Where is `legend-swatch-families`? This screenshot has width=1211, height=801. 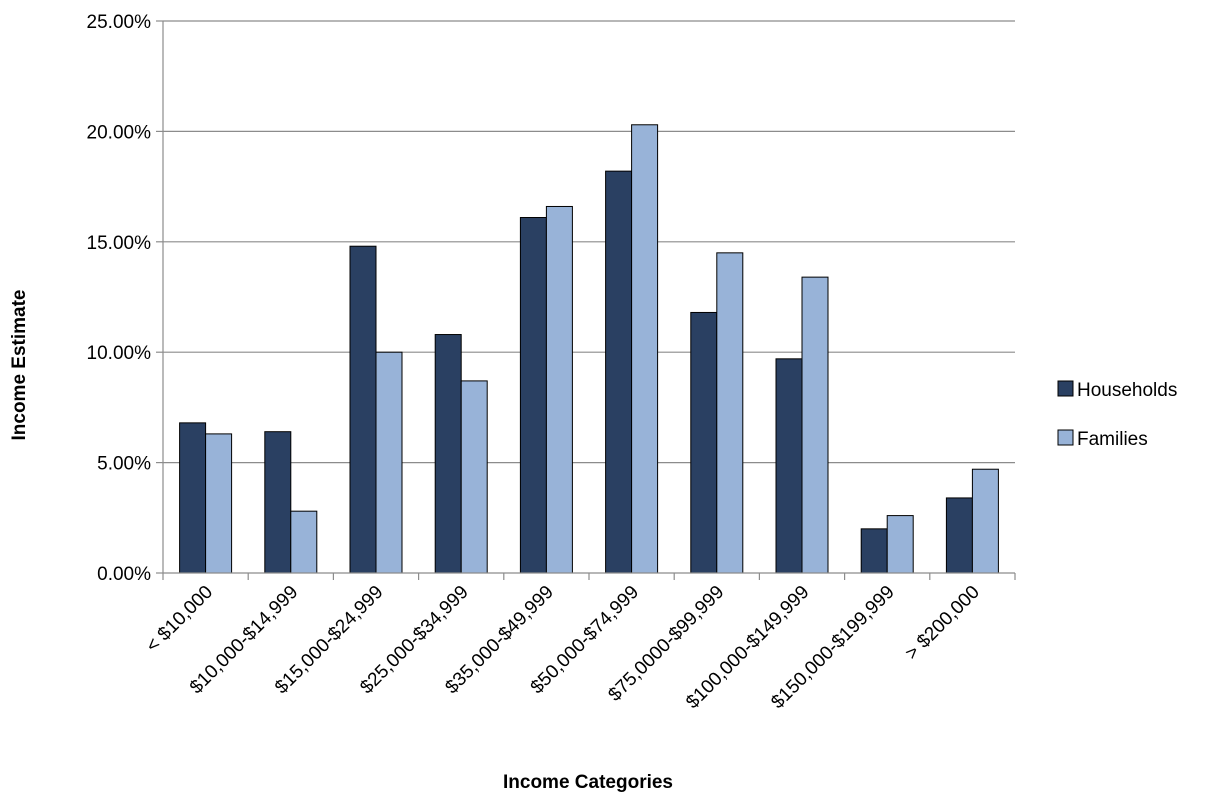 legend-swatch-families is located at coordinates (1065, 437).